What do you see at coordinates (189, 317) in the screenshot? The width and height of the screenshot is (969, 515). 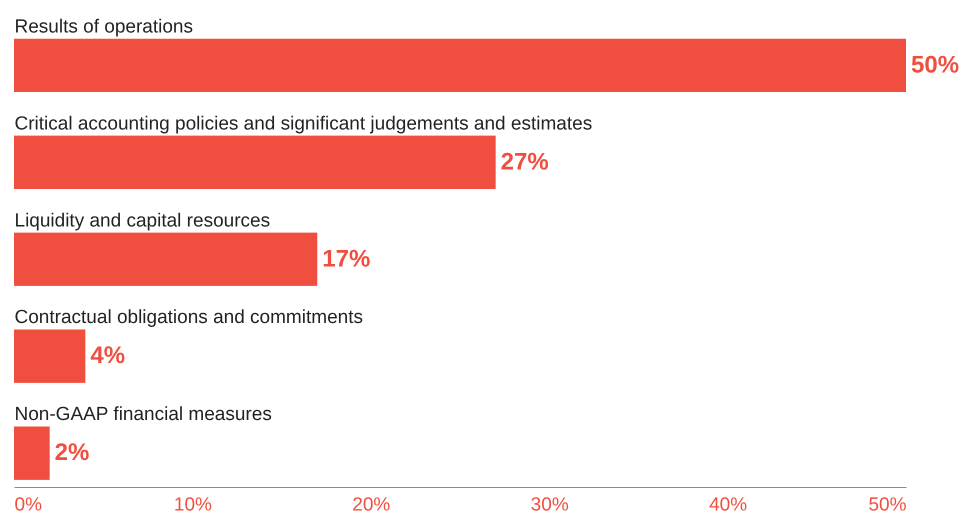 I see `y-tick-label: Contractual obligations and commitments` at bounding box center [189, 317].